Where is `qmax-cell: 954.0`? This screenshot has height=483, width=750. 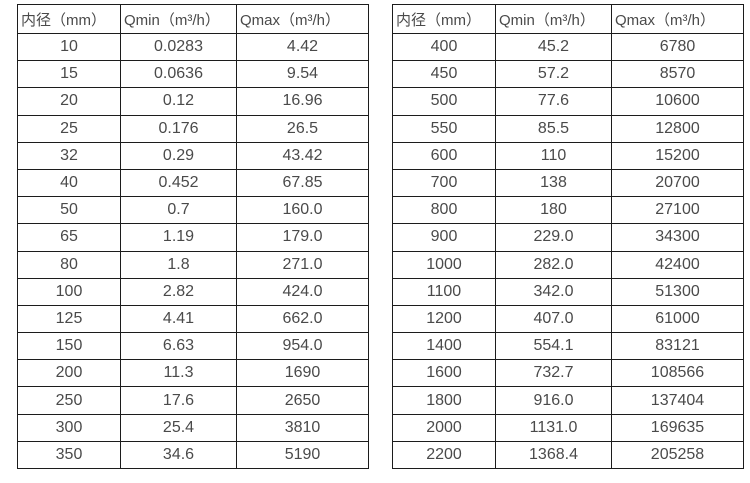
qmax-cell: 954.0 is located at coordinates (302, 346).